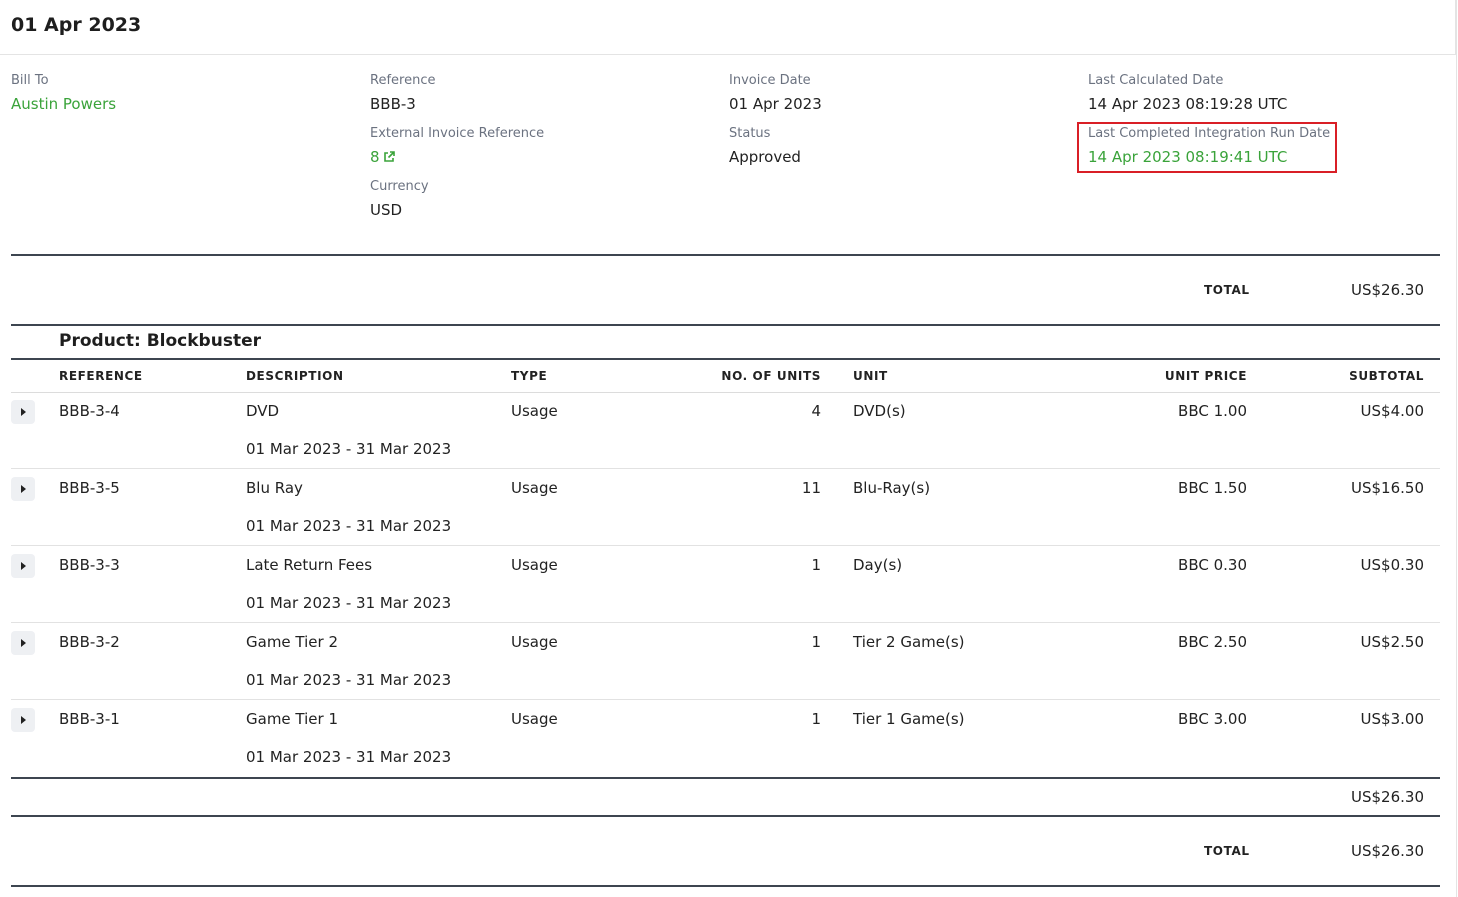 This screenshot has height=897, width=1458. What do you see at coordinates (870, 376) in the screenshot?
I see `column-header-unit: UNIT` at bounding box center [870, 376].